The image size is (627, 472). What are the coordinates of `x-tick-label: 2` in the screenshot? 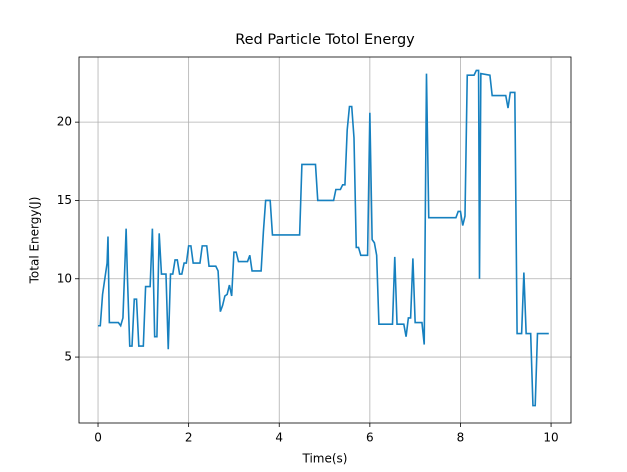 It's located at (189, 438).